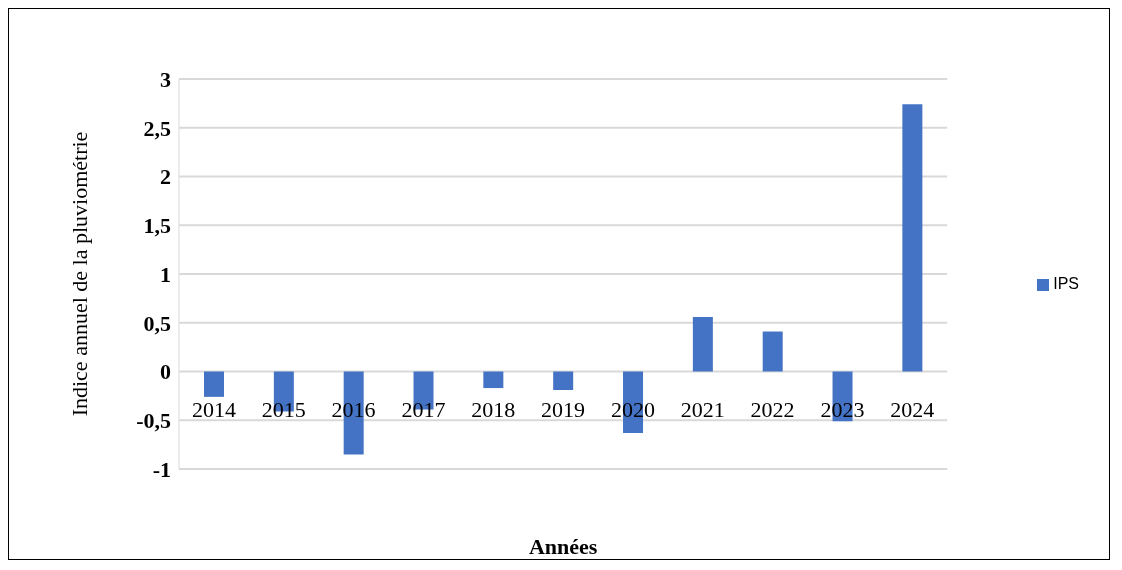 The height and width of the screenshot is (570, 1122). Describe the element at coordinates (912, 410) in the screenshot. I see `x-tick-label: 2024` at that location.